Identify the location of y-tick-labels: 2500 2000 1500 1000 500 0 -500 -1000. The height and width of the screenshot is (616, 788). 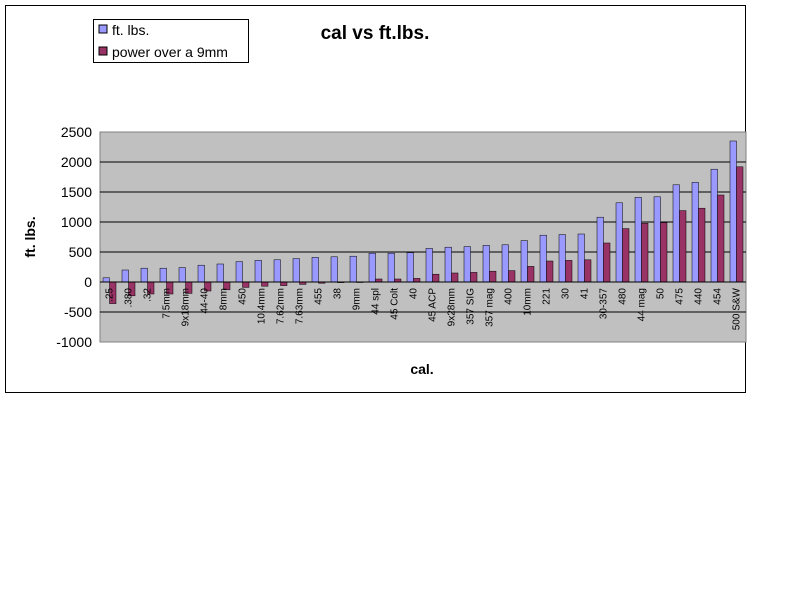
(74, 237).